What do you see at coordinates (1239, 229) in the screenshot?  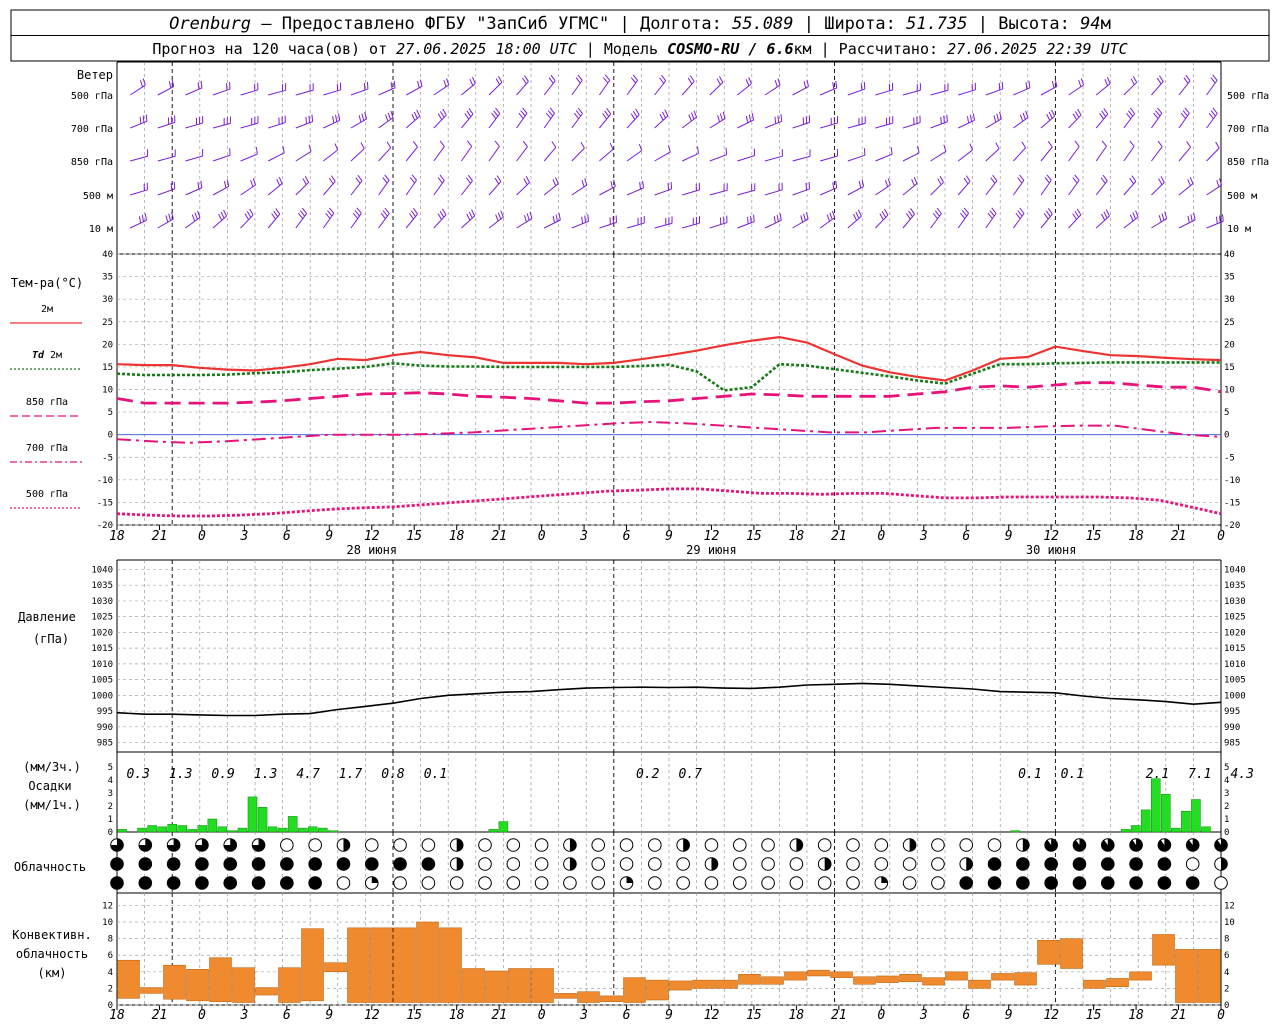 I see `wind-level-label-right: 10 м` at bounding box center [1239, 229].